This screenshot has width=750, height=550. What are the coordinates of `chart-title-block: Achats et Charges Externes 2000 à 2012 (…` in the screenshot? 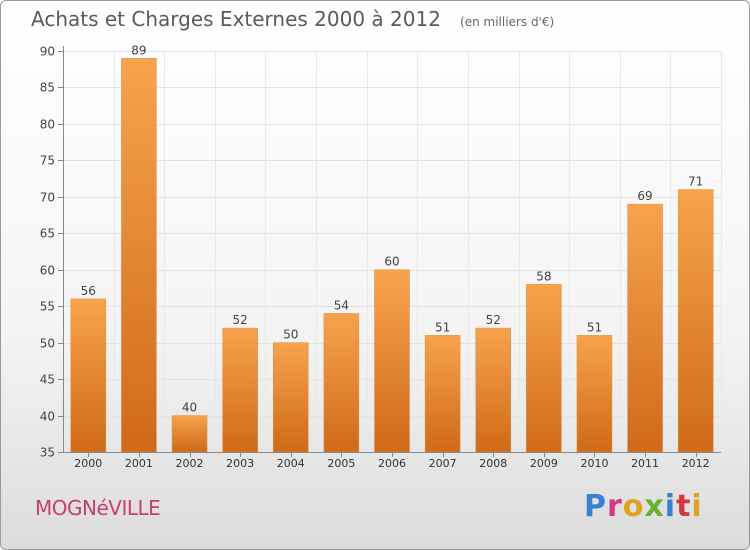 It's located at (292, 19).